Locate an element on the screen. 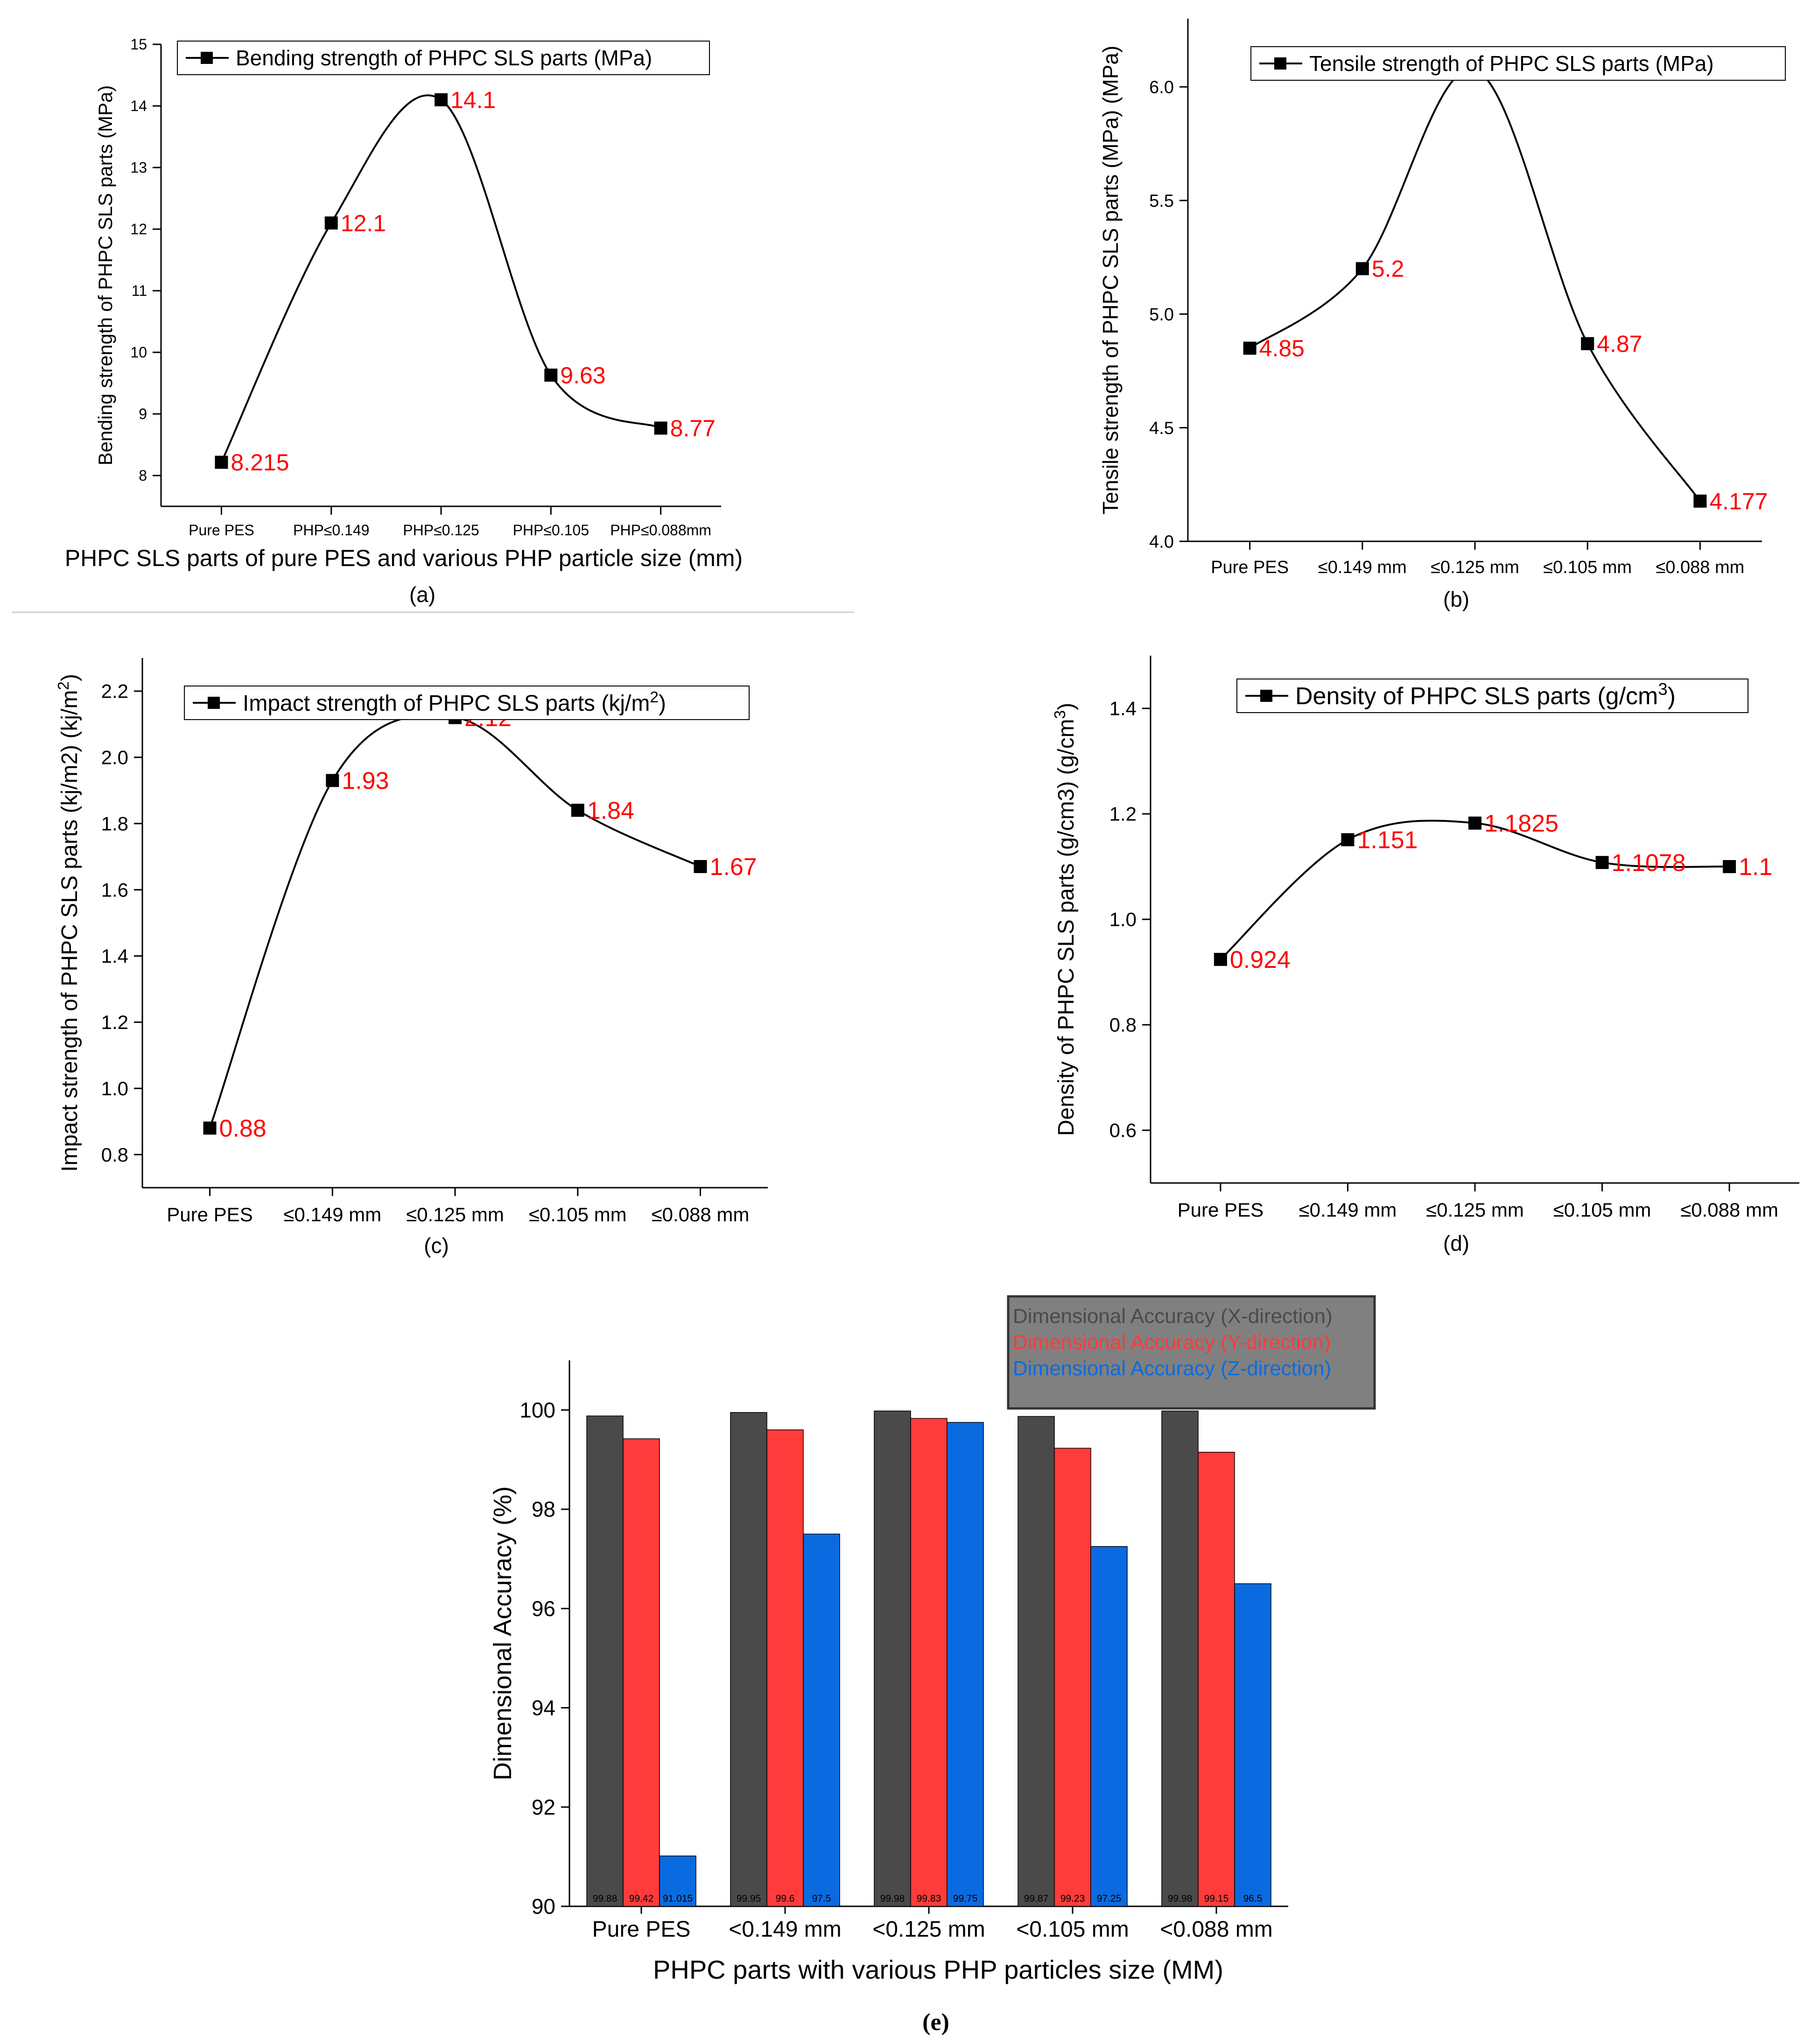  y-tick-label: 4.0 is located at coordinates (1161, 542).